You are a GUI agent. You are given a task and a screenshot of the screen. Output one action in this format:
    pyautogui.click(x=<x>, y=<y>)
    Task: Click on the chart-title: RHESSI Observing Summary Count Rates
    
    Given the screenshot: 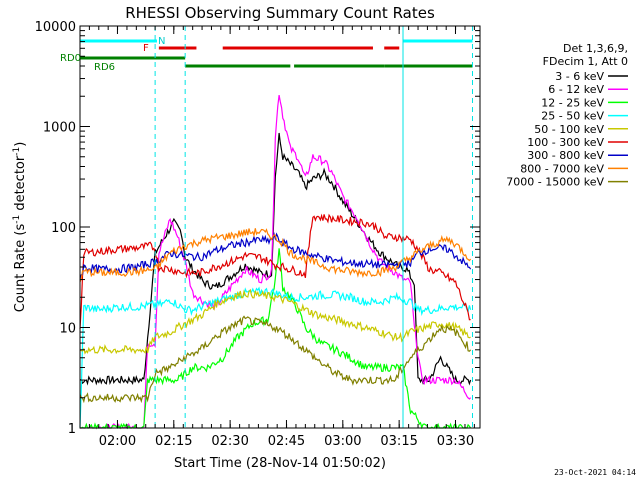 What is the action you would take?
    pyautogui.click(x=280, y=13)
    